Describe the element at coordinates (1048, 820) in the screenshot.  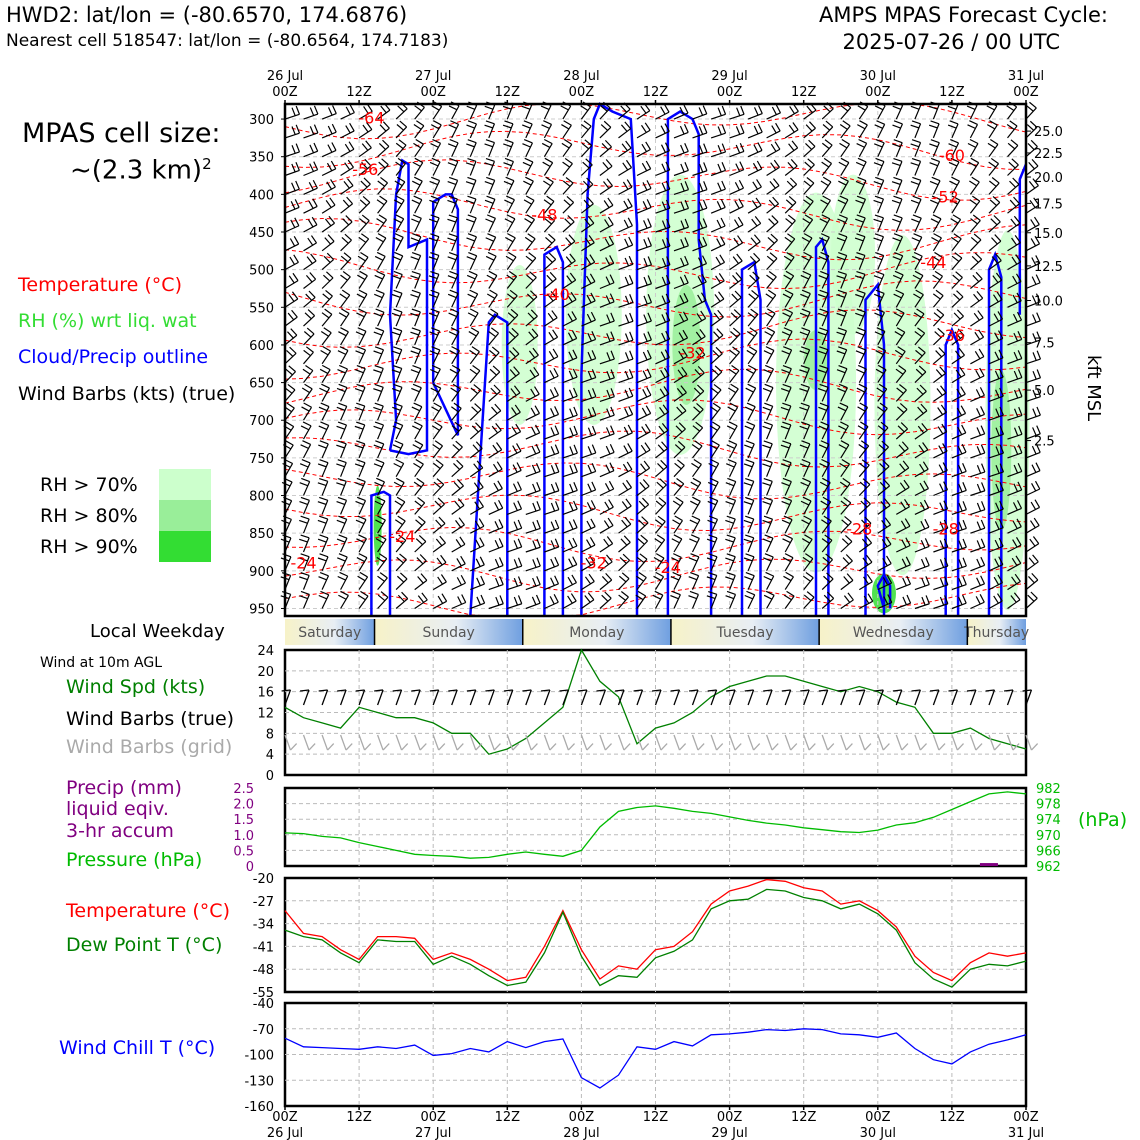
I see `pressure-tick-label: 974` at that location.